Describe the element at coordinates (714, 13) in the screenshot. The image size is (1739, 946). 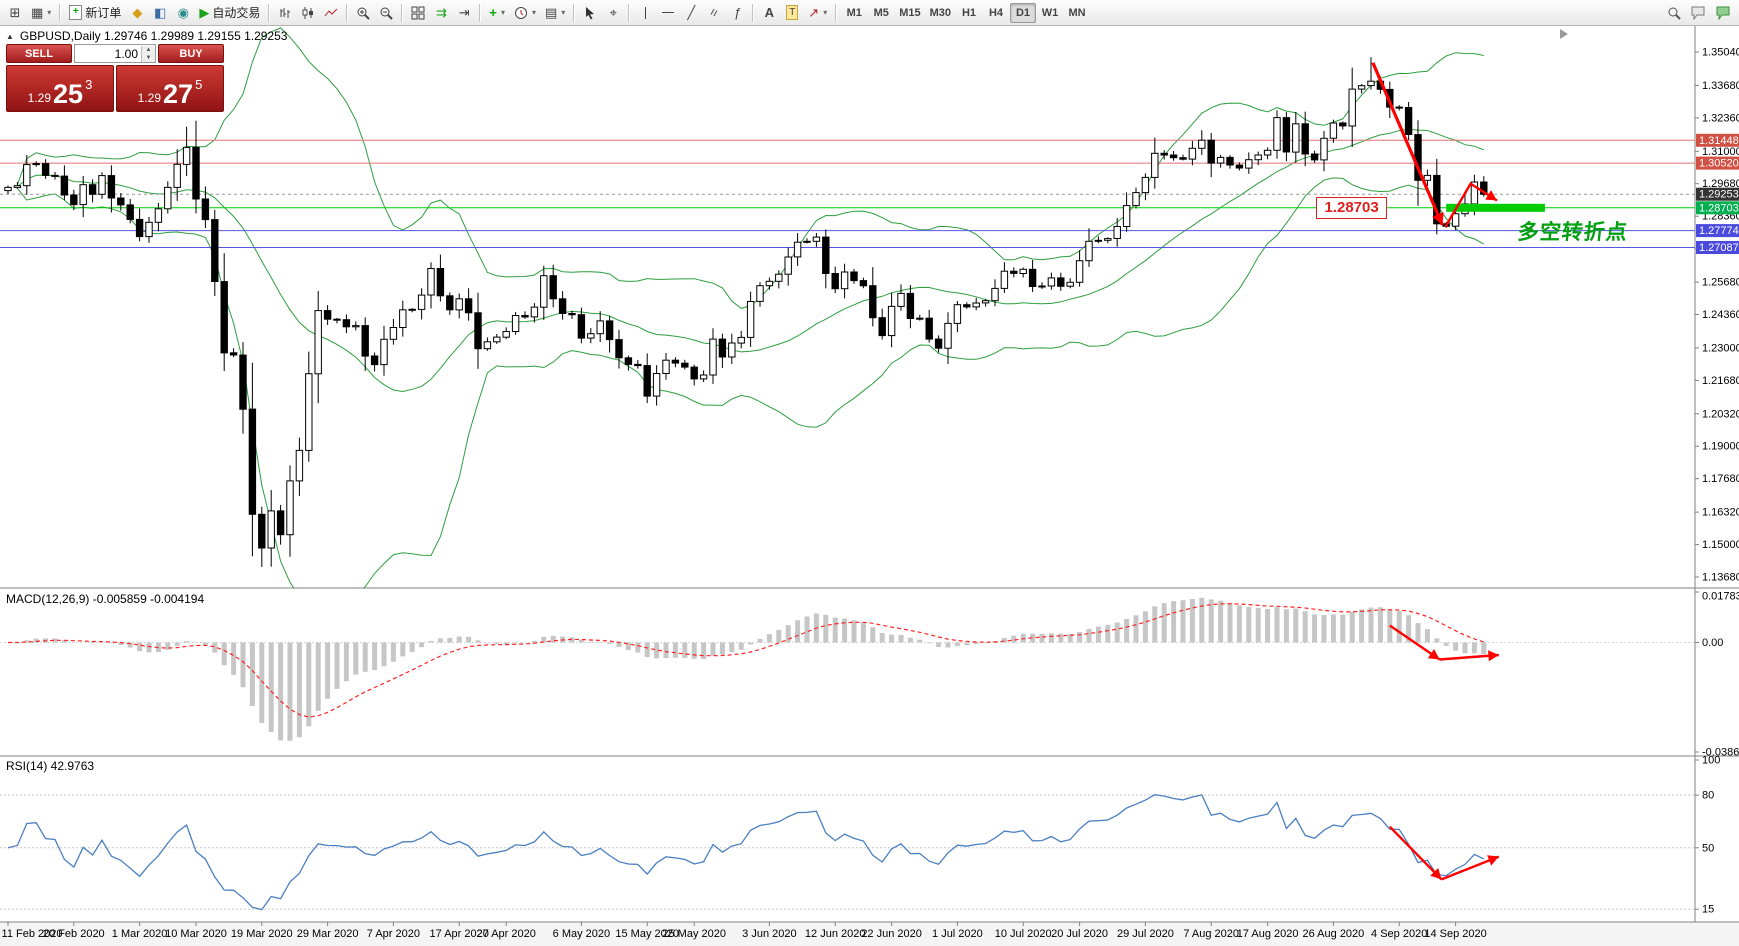
I see `channel-button: =` at that location.